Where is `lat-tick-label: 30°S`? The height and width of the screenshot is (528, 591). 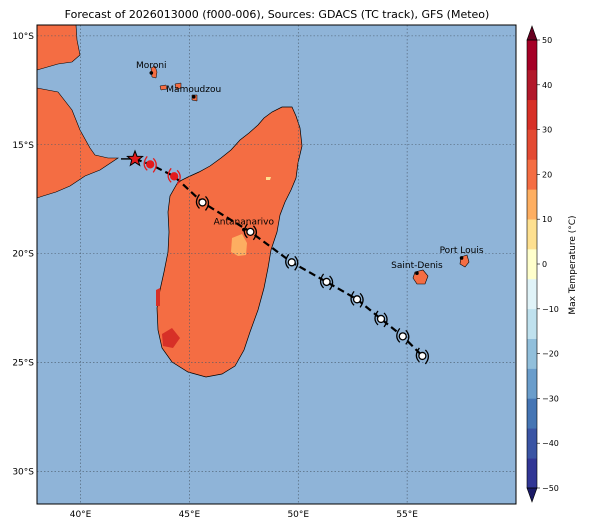
lat-tick-label: 30°S is located at coordinates (23, 472).